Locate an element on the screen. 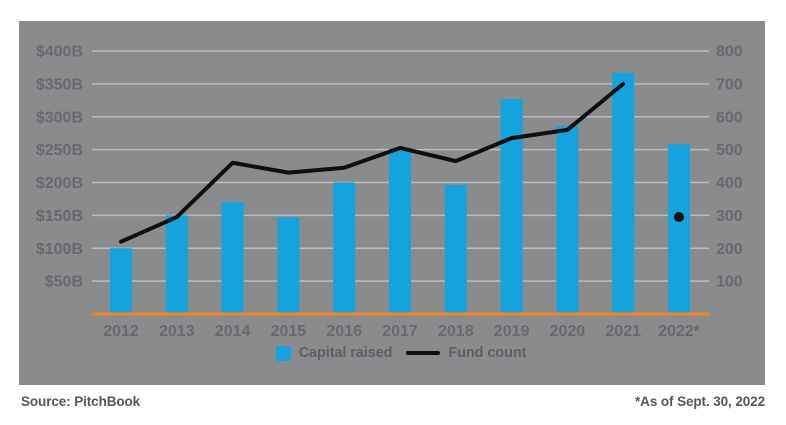  right-axis-tick: 100 is located at coordinates (729, 282).